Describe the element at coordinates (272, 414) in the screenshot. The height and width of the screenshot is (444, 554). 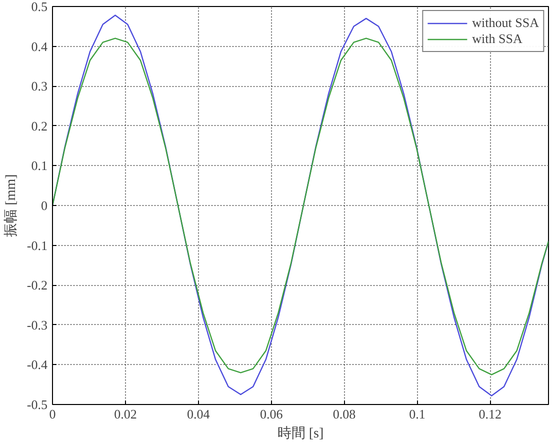
I see `x-tick-label: 0.06` at that location.